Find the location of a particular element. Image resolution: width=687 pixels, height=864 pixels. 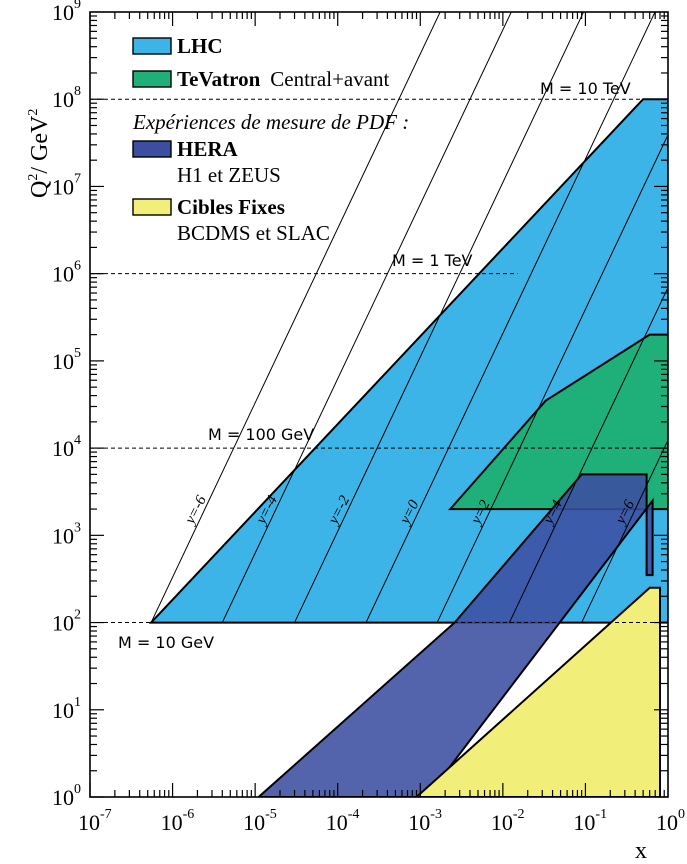

x-axis-title: x is located at coordinates (641, 851).